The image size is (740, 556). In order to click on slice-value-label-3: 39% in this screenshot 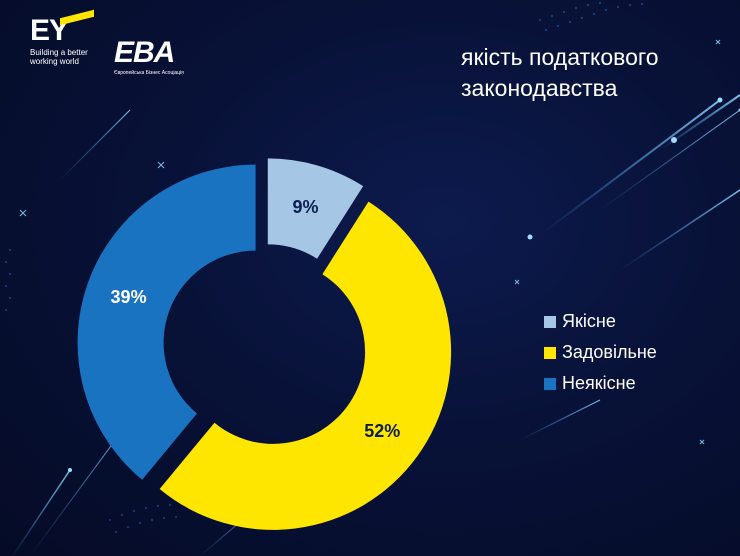, I will do `click(129, 297)`.